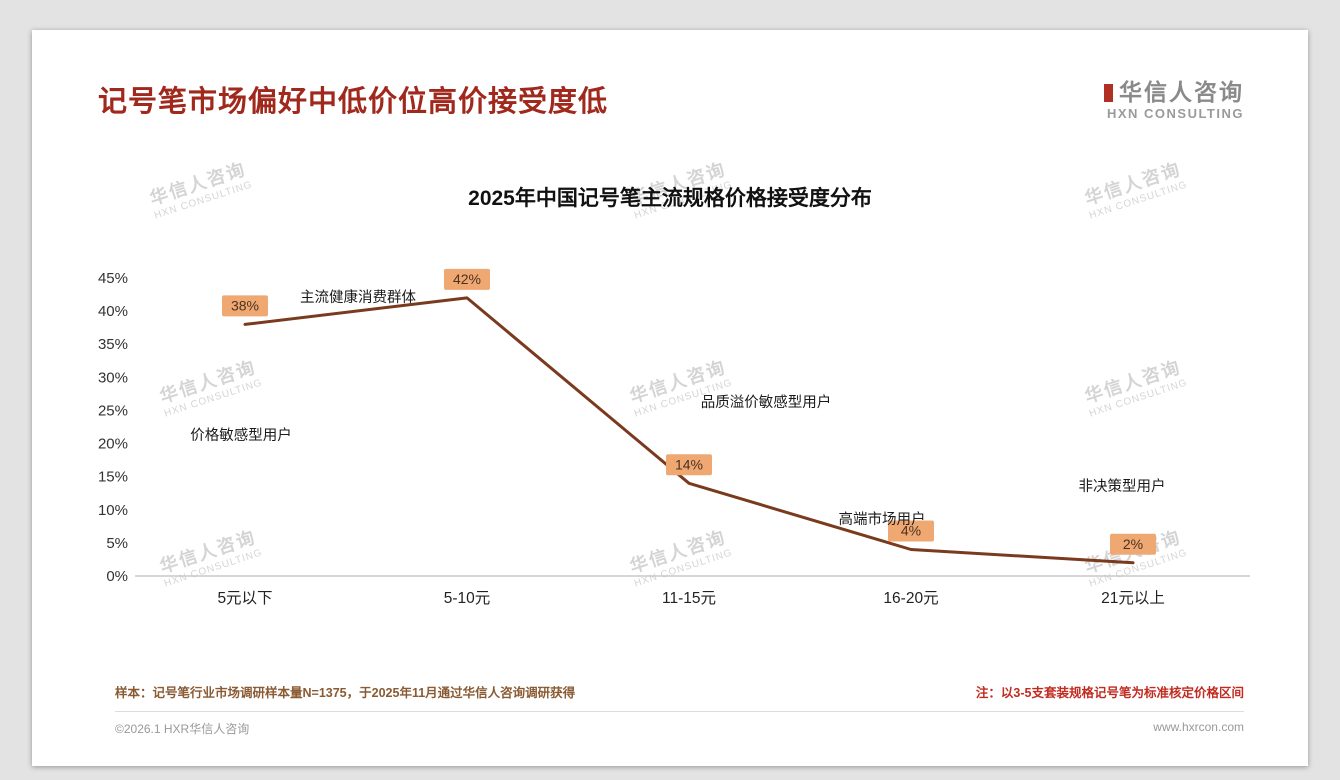 The width and height of the screenshot is (1340, 780). What do you see at coordinates (244, 598) in the screenshot?
I see `x-category-label: 5元以下` at bounding box center [244, 598].